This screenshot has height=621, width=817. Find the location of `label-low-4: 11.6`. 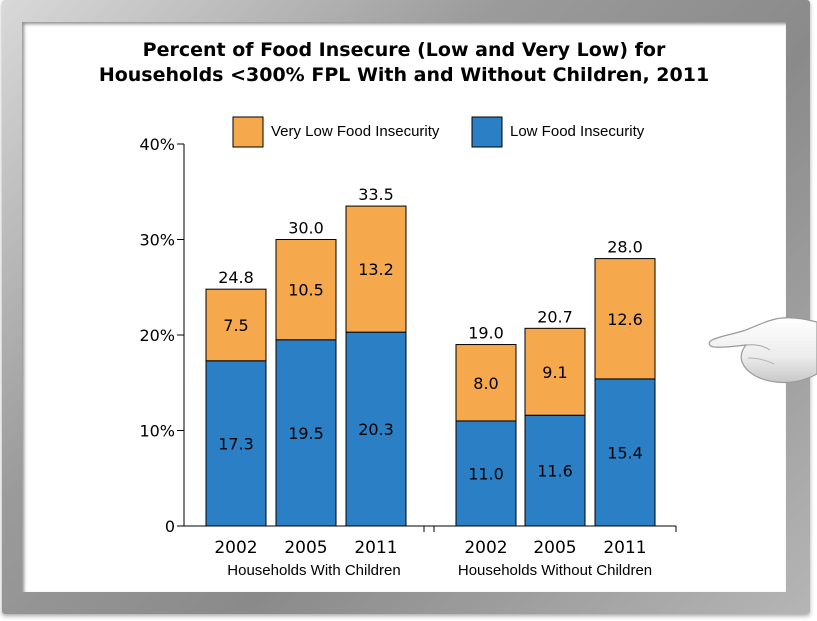

label-low-4: 11.6 is located at coordinates (555, 471).